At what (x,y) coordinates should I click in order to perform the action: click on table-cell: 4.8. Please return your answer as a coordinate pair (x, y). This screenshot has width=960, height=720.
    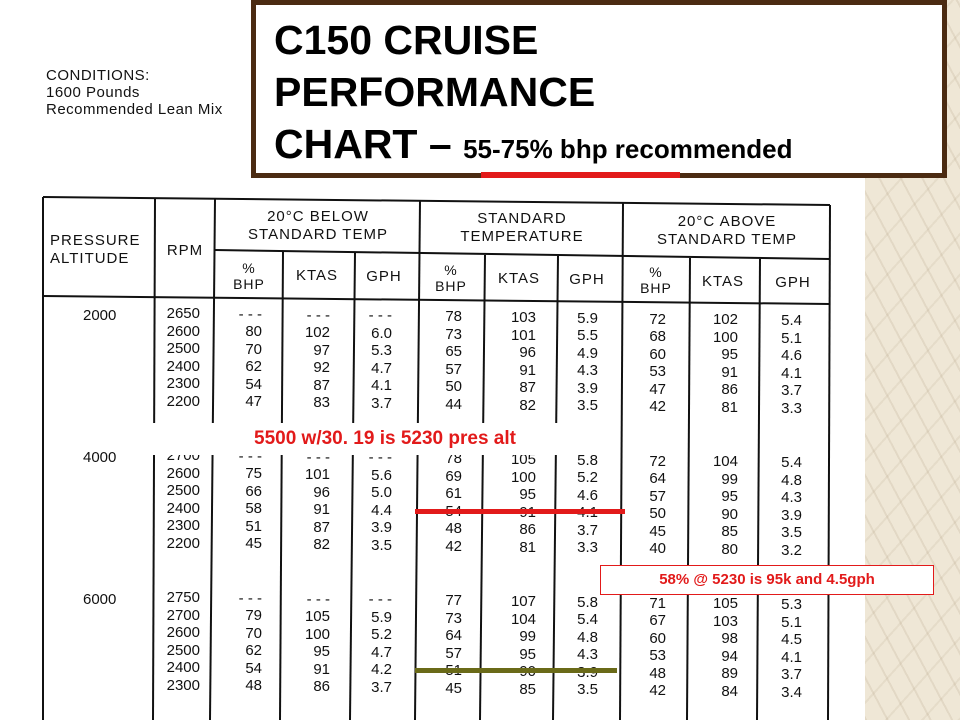
    Looking at the image, I should click on (791, 480).